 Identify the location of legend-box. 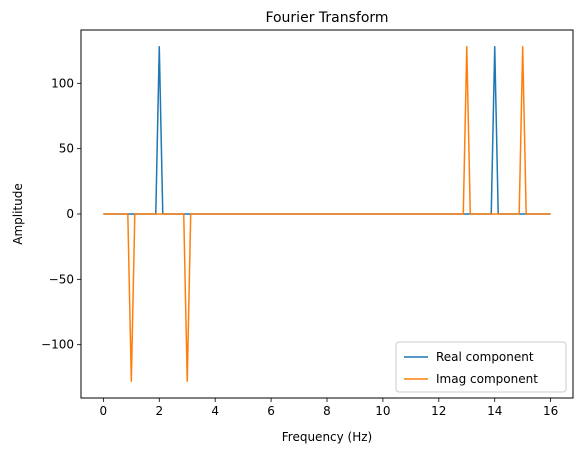
(481, 367).